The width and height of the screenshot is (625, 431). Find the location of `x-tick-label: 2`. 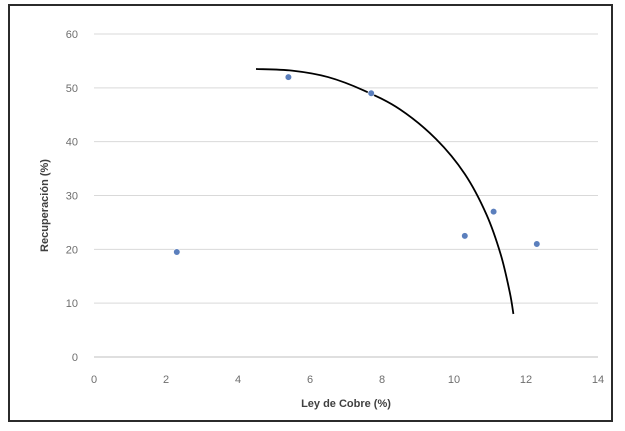

x-tick-label: 2 is located at coordinates (166, 380).